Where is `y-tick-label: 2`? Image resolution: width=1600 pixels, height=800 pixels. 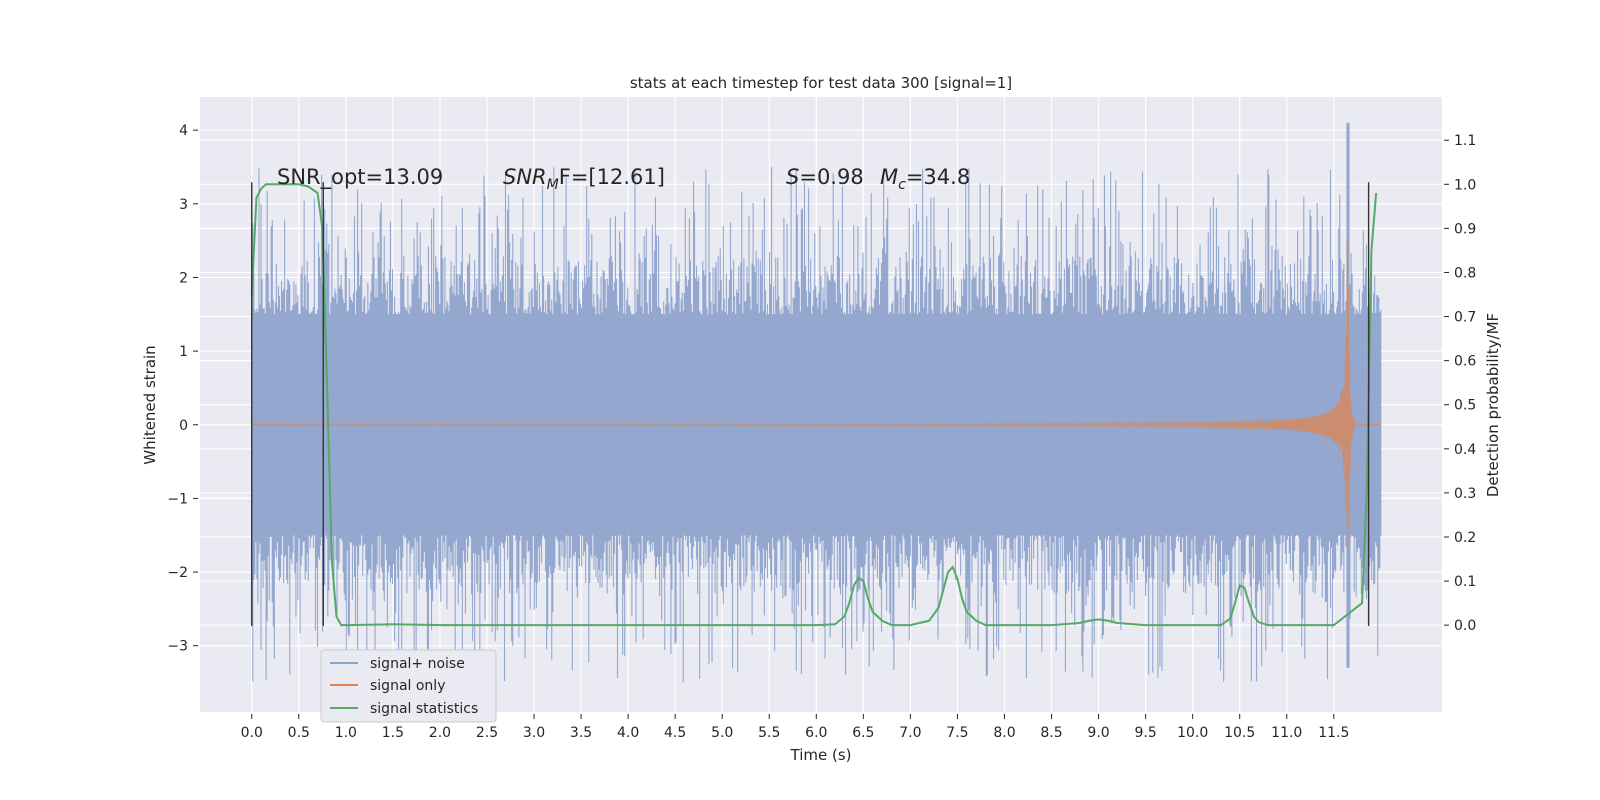 y-tick-label: 2 is located at coordinates (183, 278).